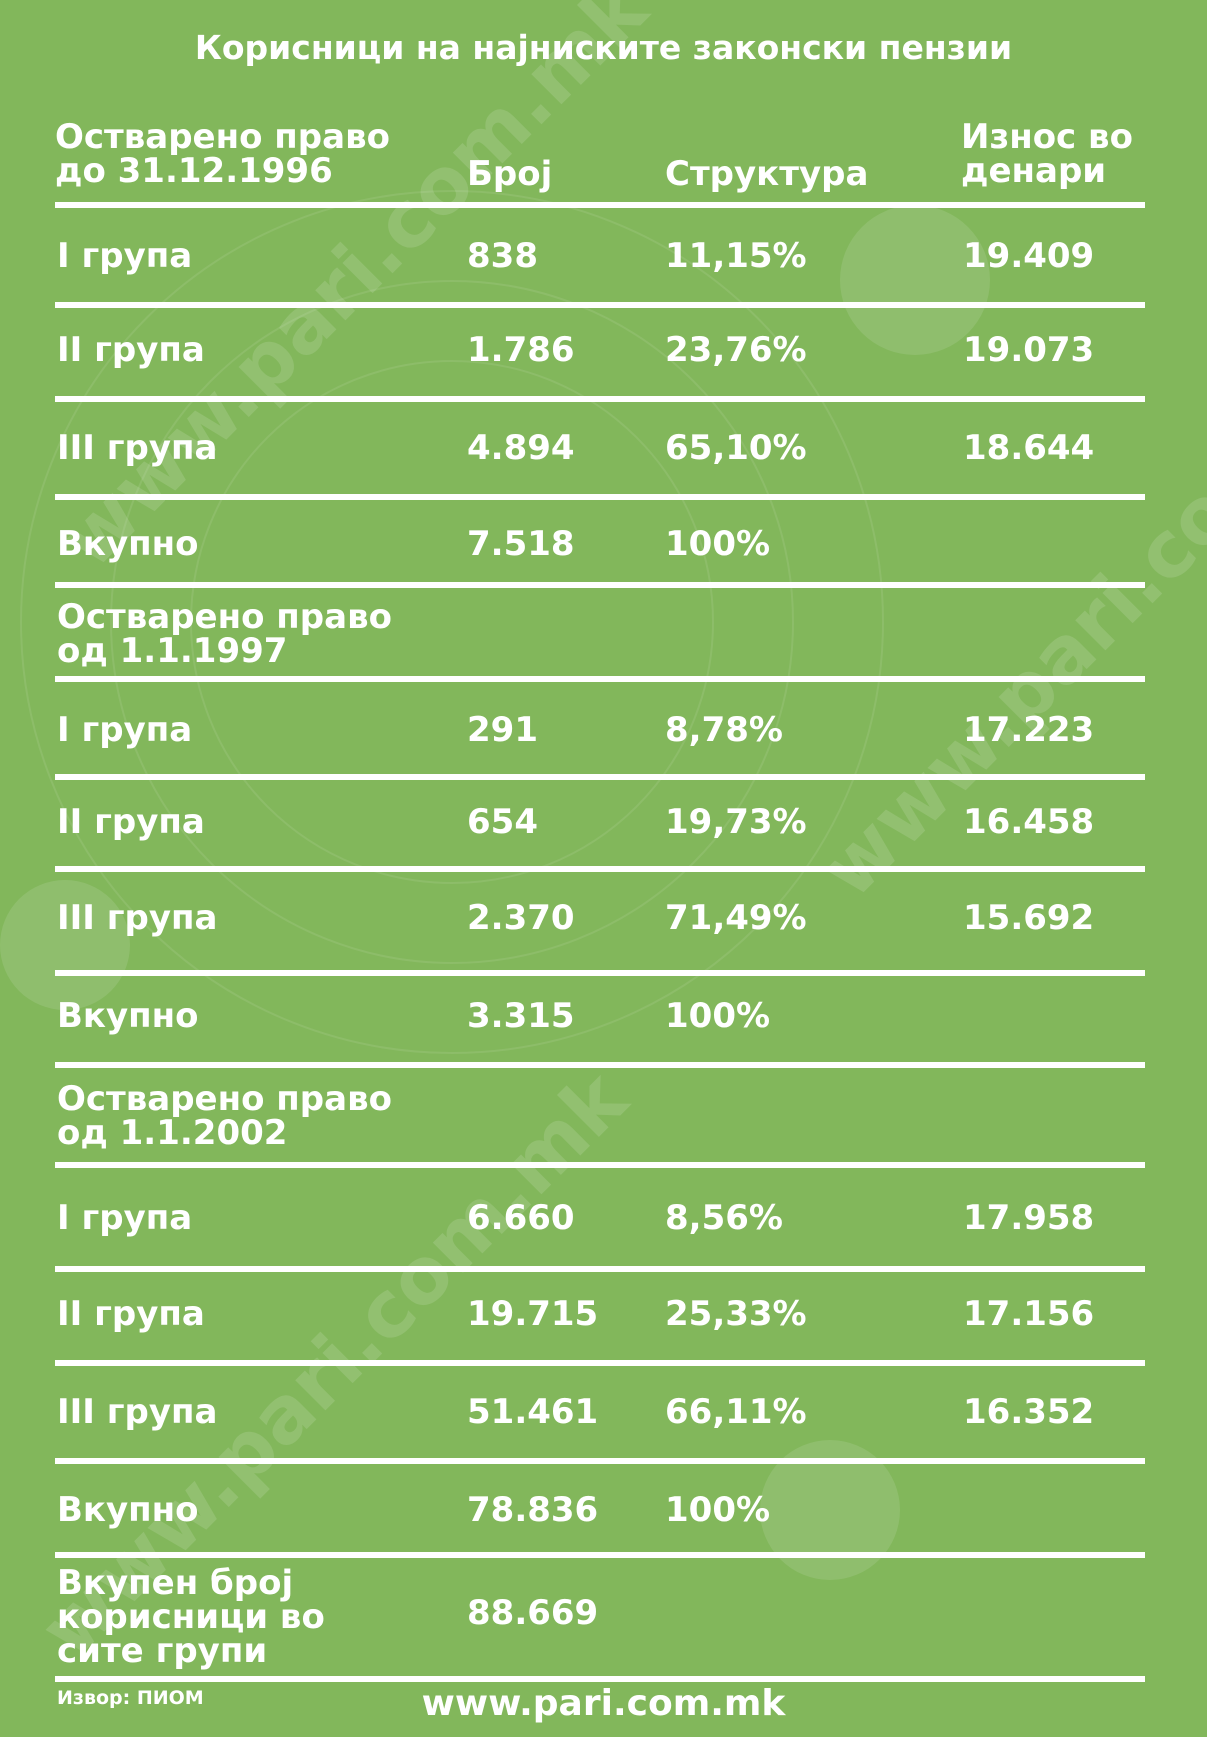 This screenshot has width=1207, height=1737. Describe the element at coordinates (224, 634) in the screenshot. I see `section-label: Остварено право од 1.1.1997` at that location.